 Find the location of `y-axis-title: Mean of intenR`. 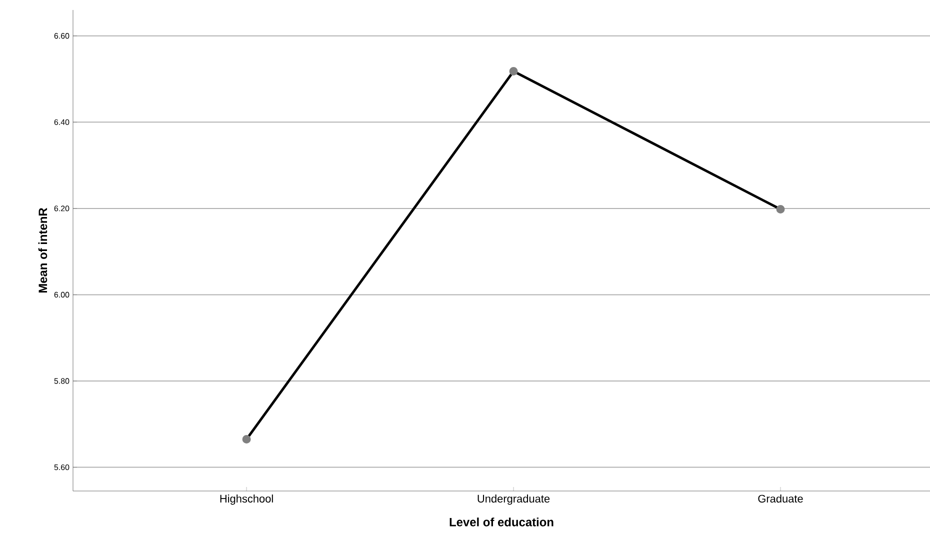

y-axis-title: Mean of intenR is located at coordinates (43, 250).